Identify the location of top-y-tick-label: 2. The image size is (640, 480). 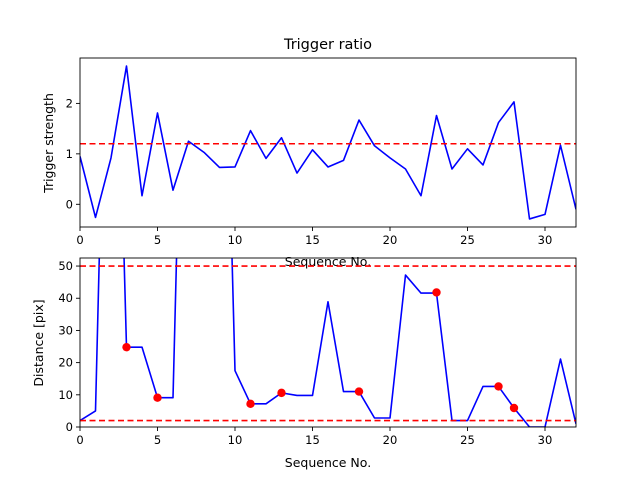
(69, 103).